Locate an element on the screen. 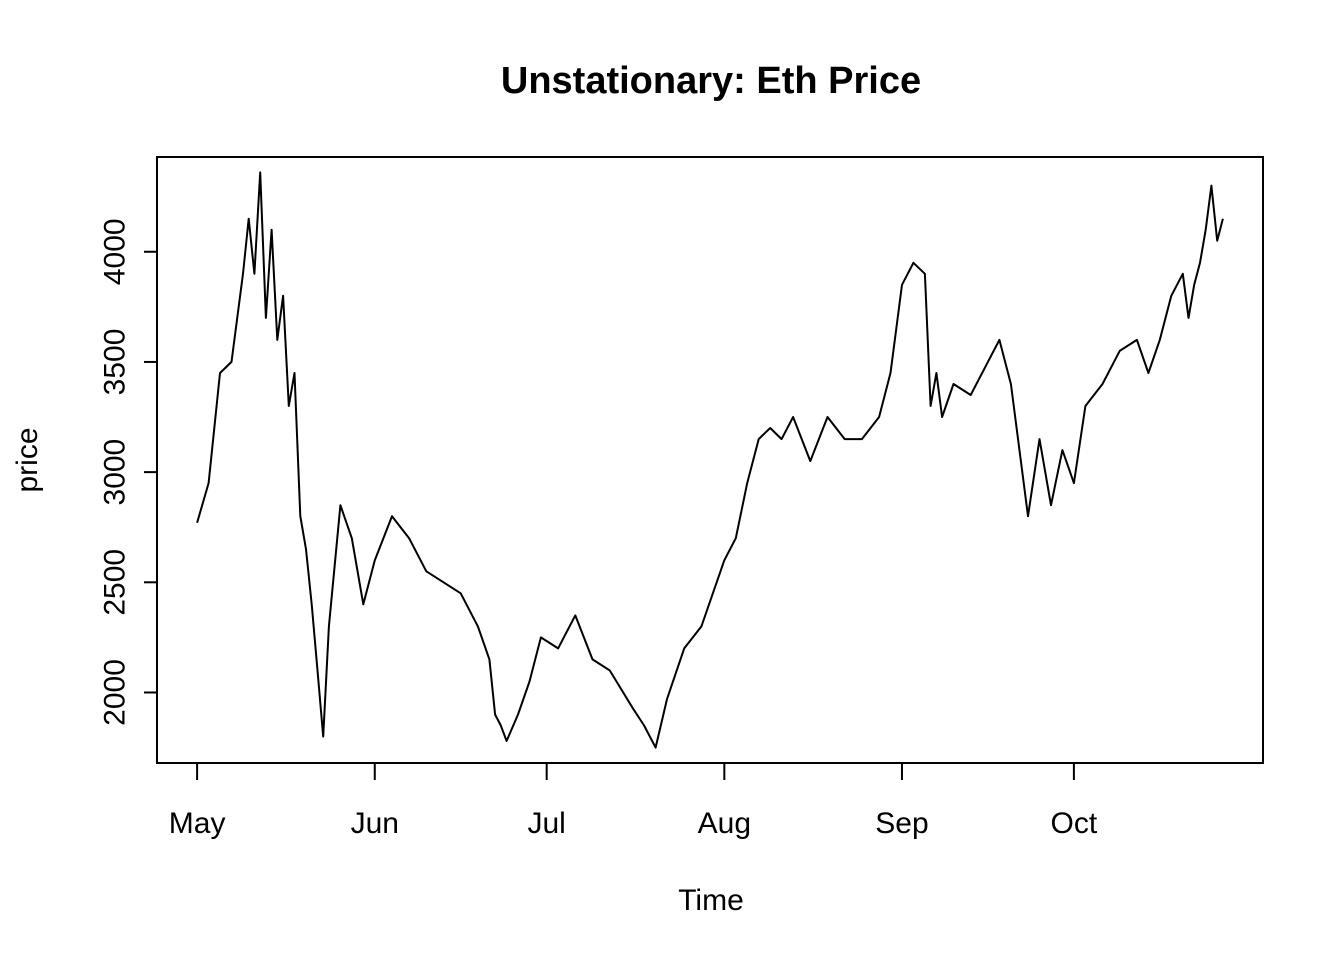 Image resolution: width=1344 pixels, height=960 pixels. y-axis: 2000 2500 3000 3500 4000 is located at coordinates (128, 472).